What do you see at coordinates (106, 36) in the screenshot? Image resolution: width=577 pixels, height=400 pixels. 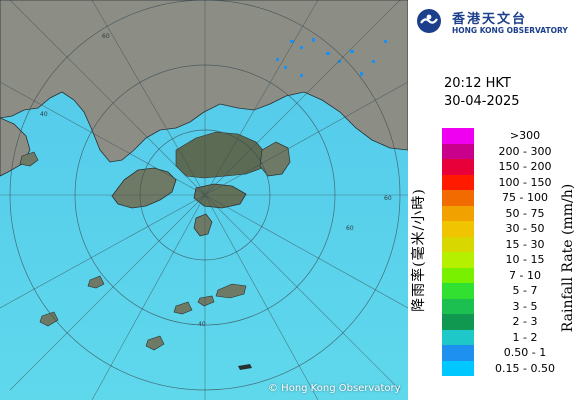 I see `ring-label-2: 60` at bounding box center [106, 36].